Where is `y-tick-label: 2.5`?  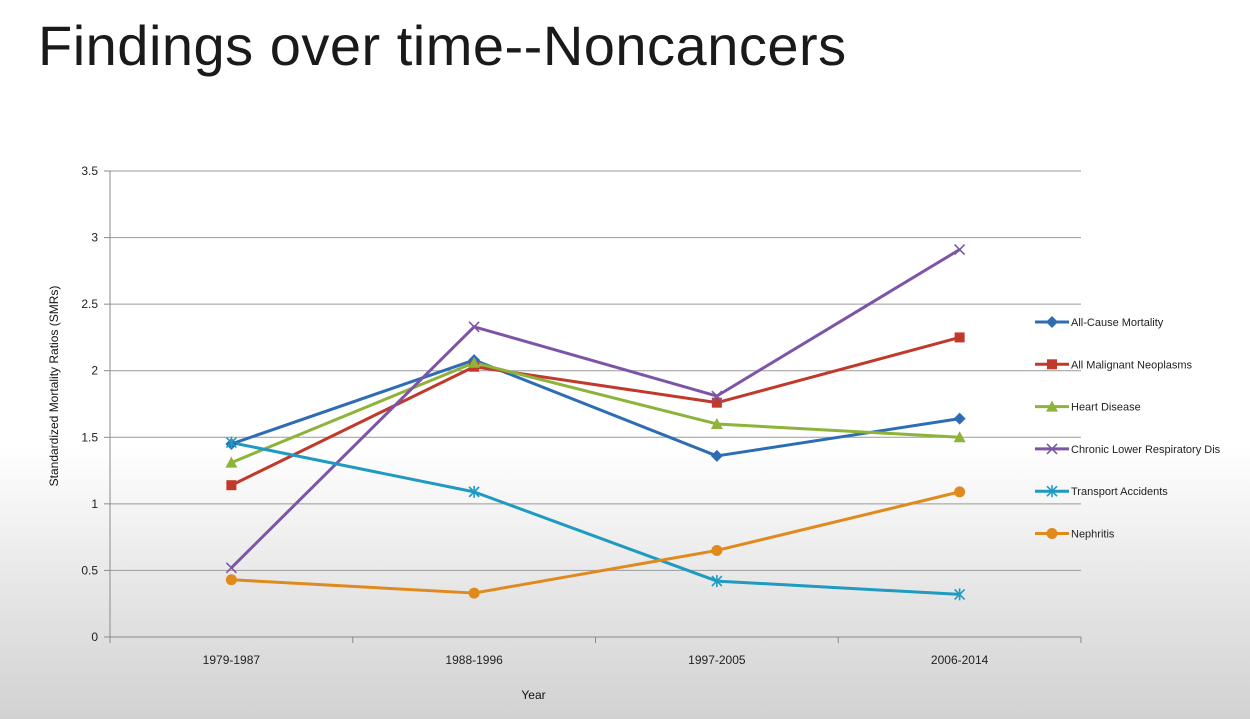 y-tick-label: 2.5 is located at coordinates (89, 304).